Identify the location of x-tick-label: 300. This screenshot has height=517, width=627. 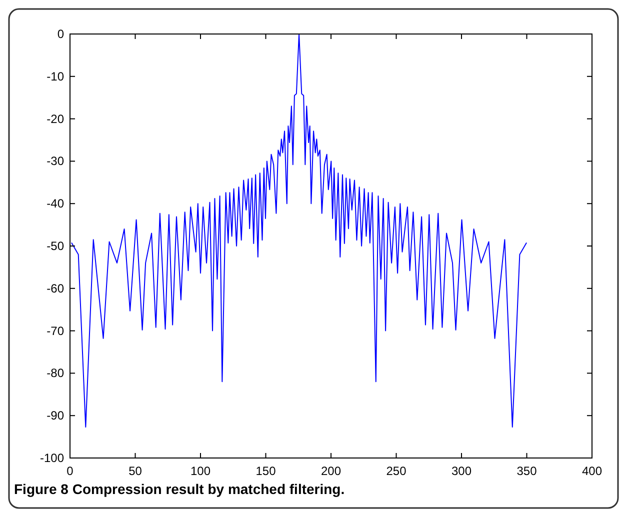
(461, 471).